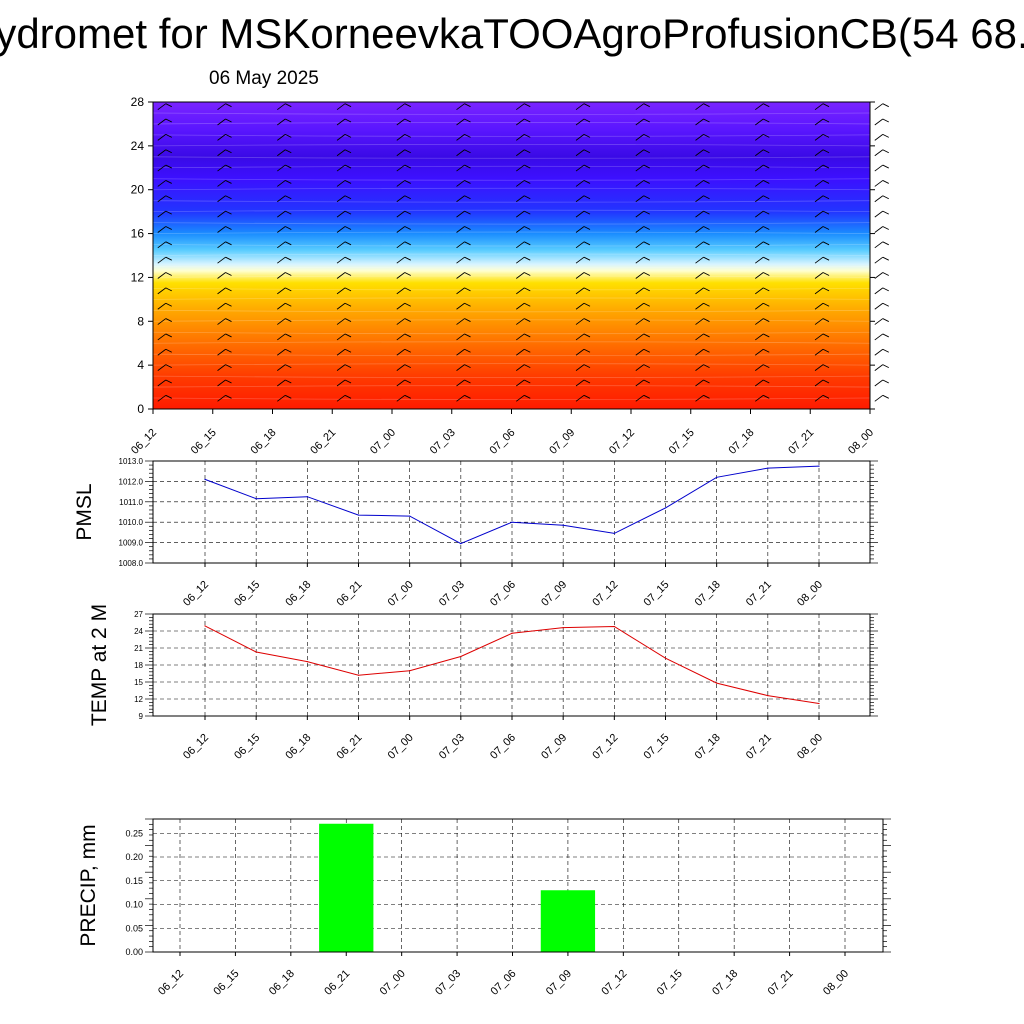 This screenshot has width=1024, height=1024. What do you see at coordinates (138, 682) in the screenshot?
I see `y-tick-label: 15` at bounding box center [138, 682].